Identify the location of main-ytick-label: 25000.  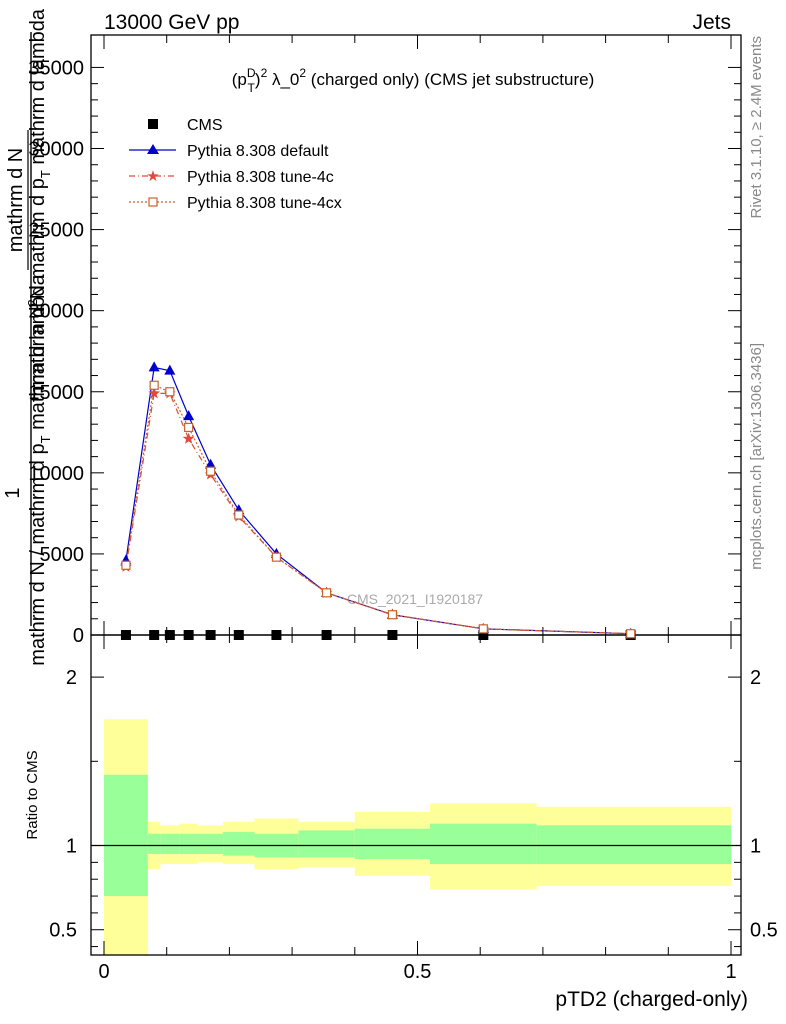
(56, 231).